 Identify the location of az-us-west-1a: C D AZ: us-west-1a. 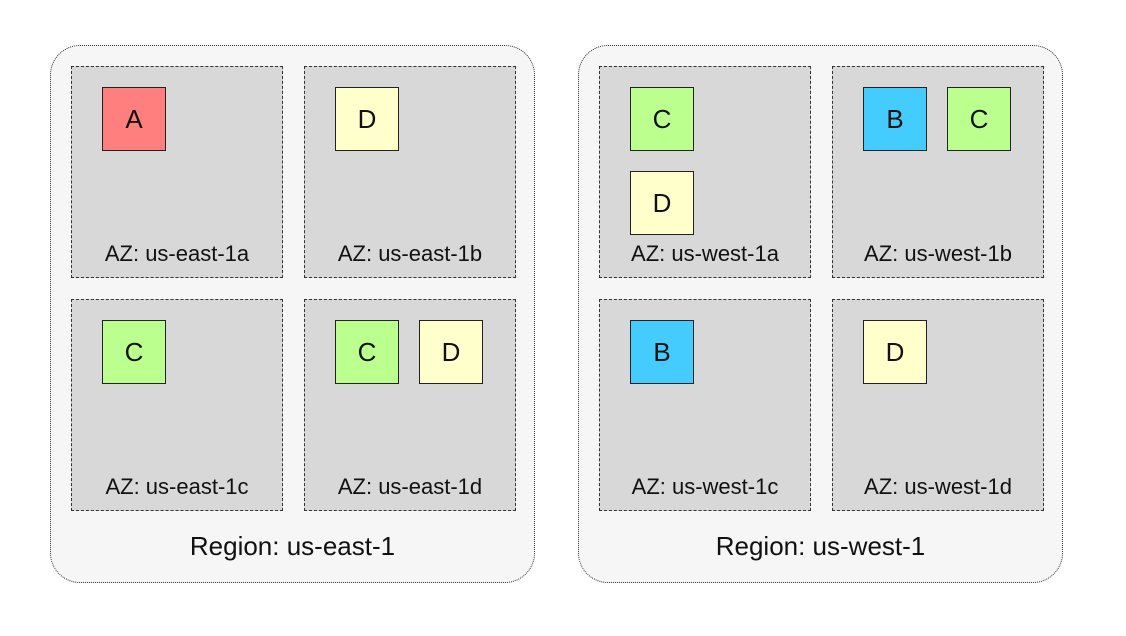
(705, 172).